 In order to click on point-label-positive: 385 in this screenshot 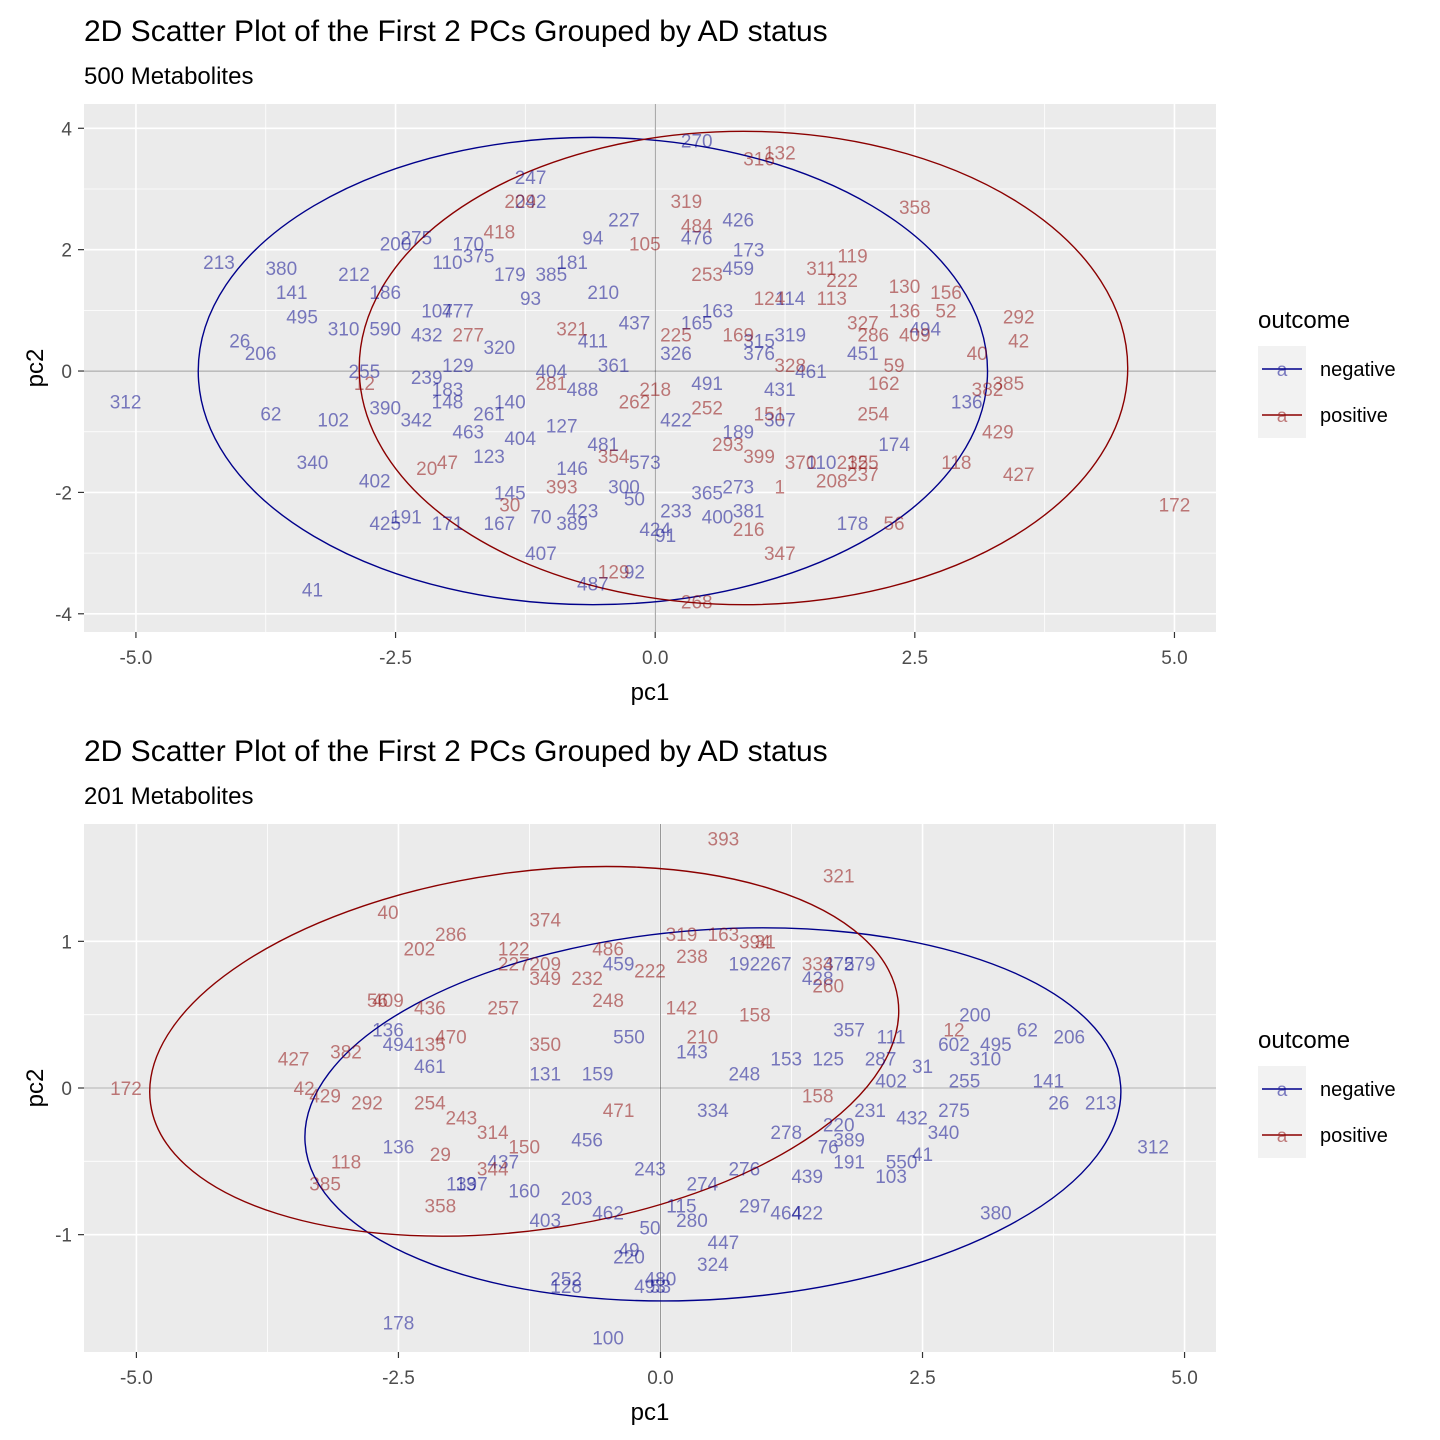, I will do `click(325, 1184)`.